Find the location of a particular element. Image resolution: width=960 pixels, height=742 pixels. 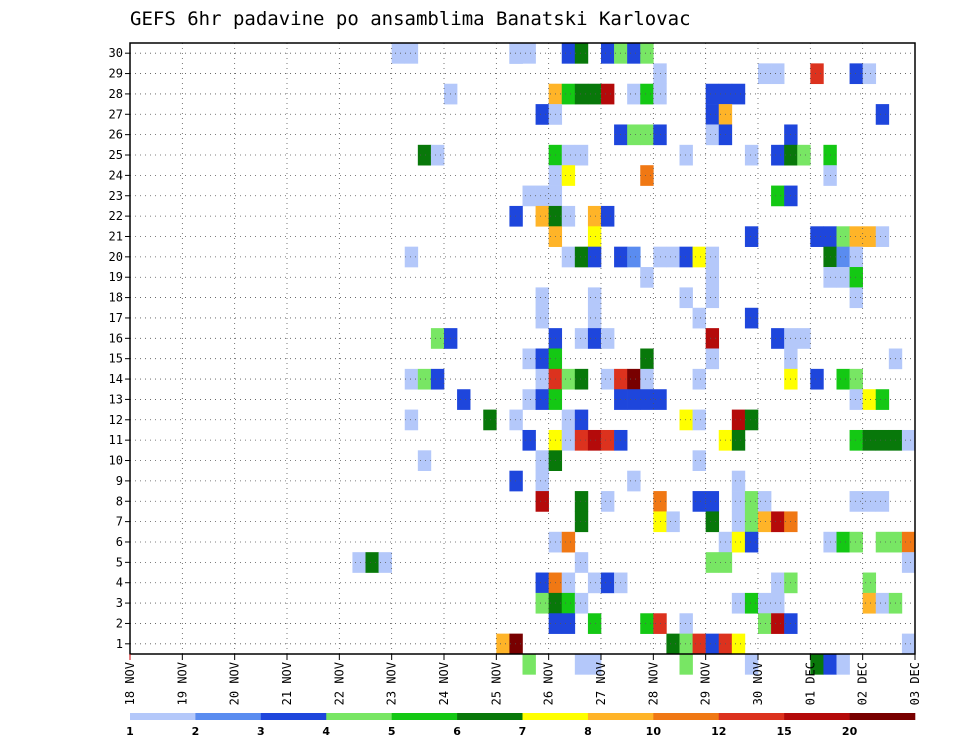

y-tick-label: 8 is located at coordinates (119, 501).